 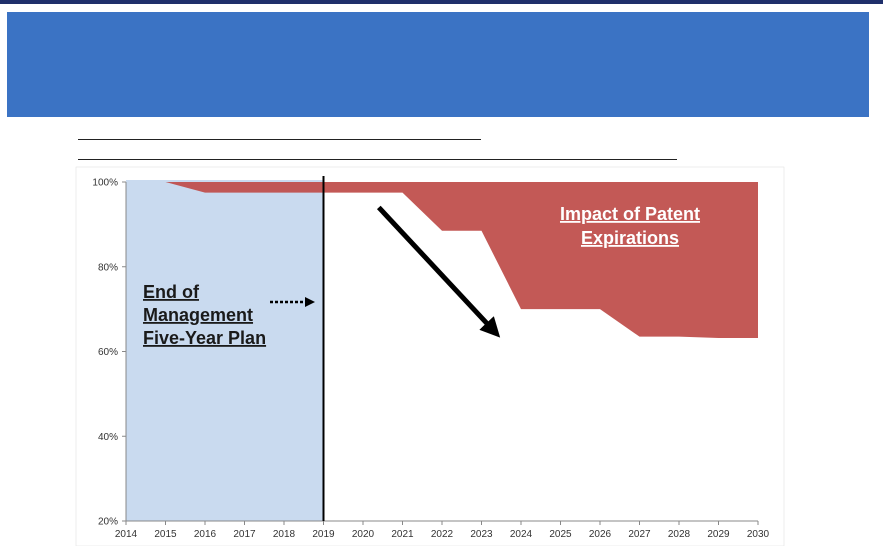 I want to click on patent-annotation-line-1: Impact of Patent, so click(x=630, y=214).